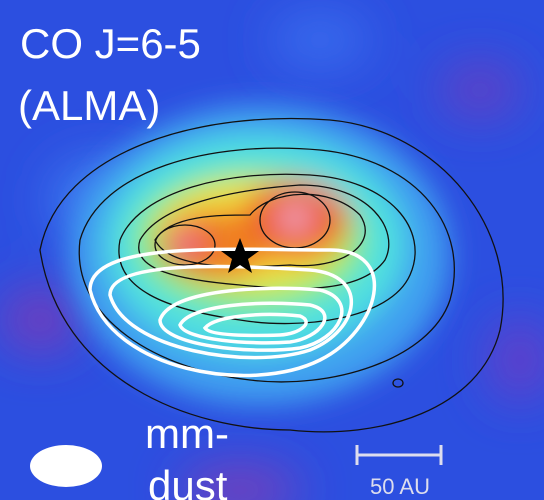 The image size is (544, 500). I want to click on scale-label: 50 AU, so click(400, 486).